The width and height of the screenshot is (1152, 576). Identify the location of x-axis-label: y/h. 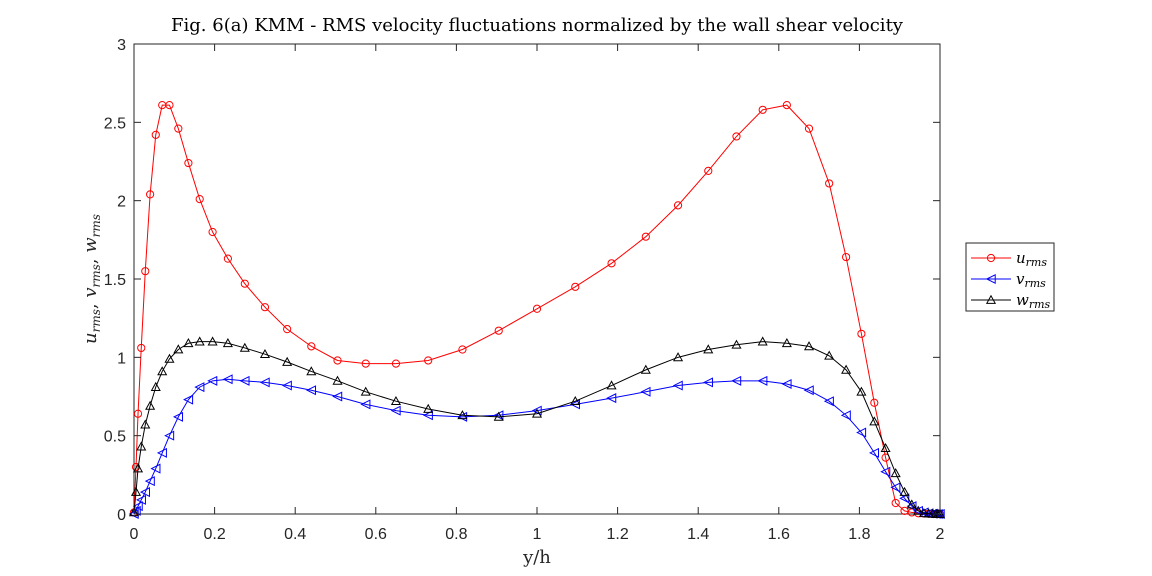
(536, 557).